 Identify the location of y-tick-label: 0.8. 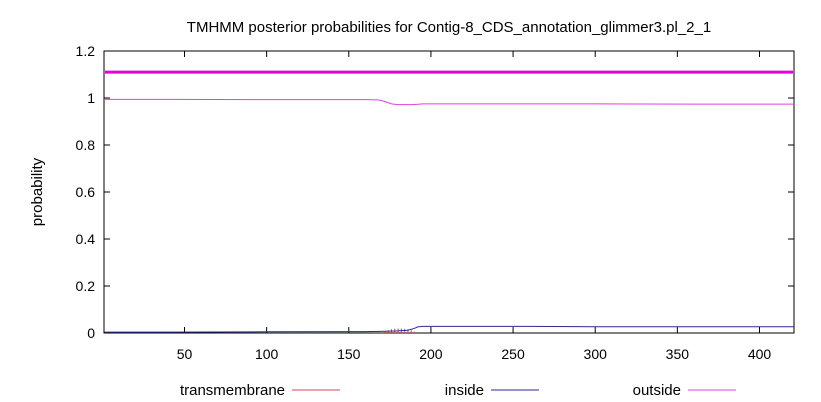
(86, 145).